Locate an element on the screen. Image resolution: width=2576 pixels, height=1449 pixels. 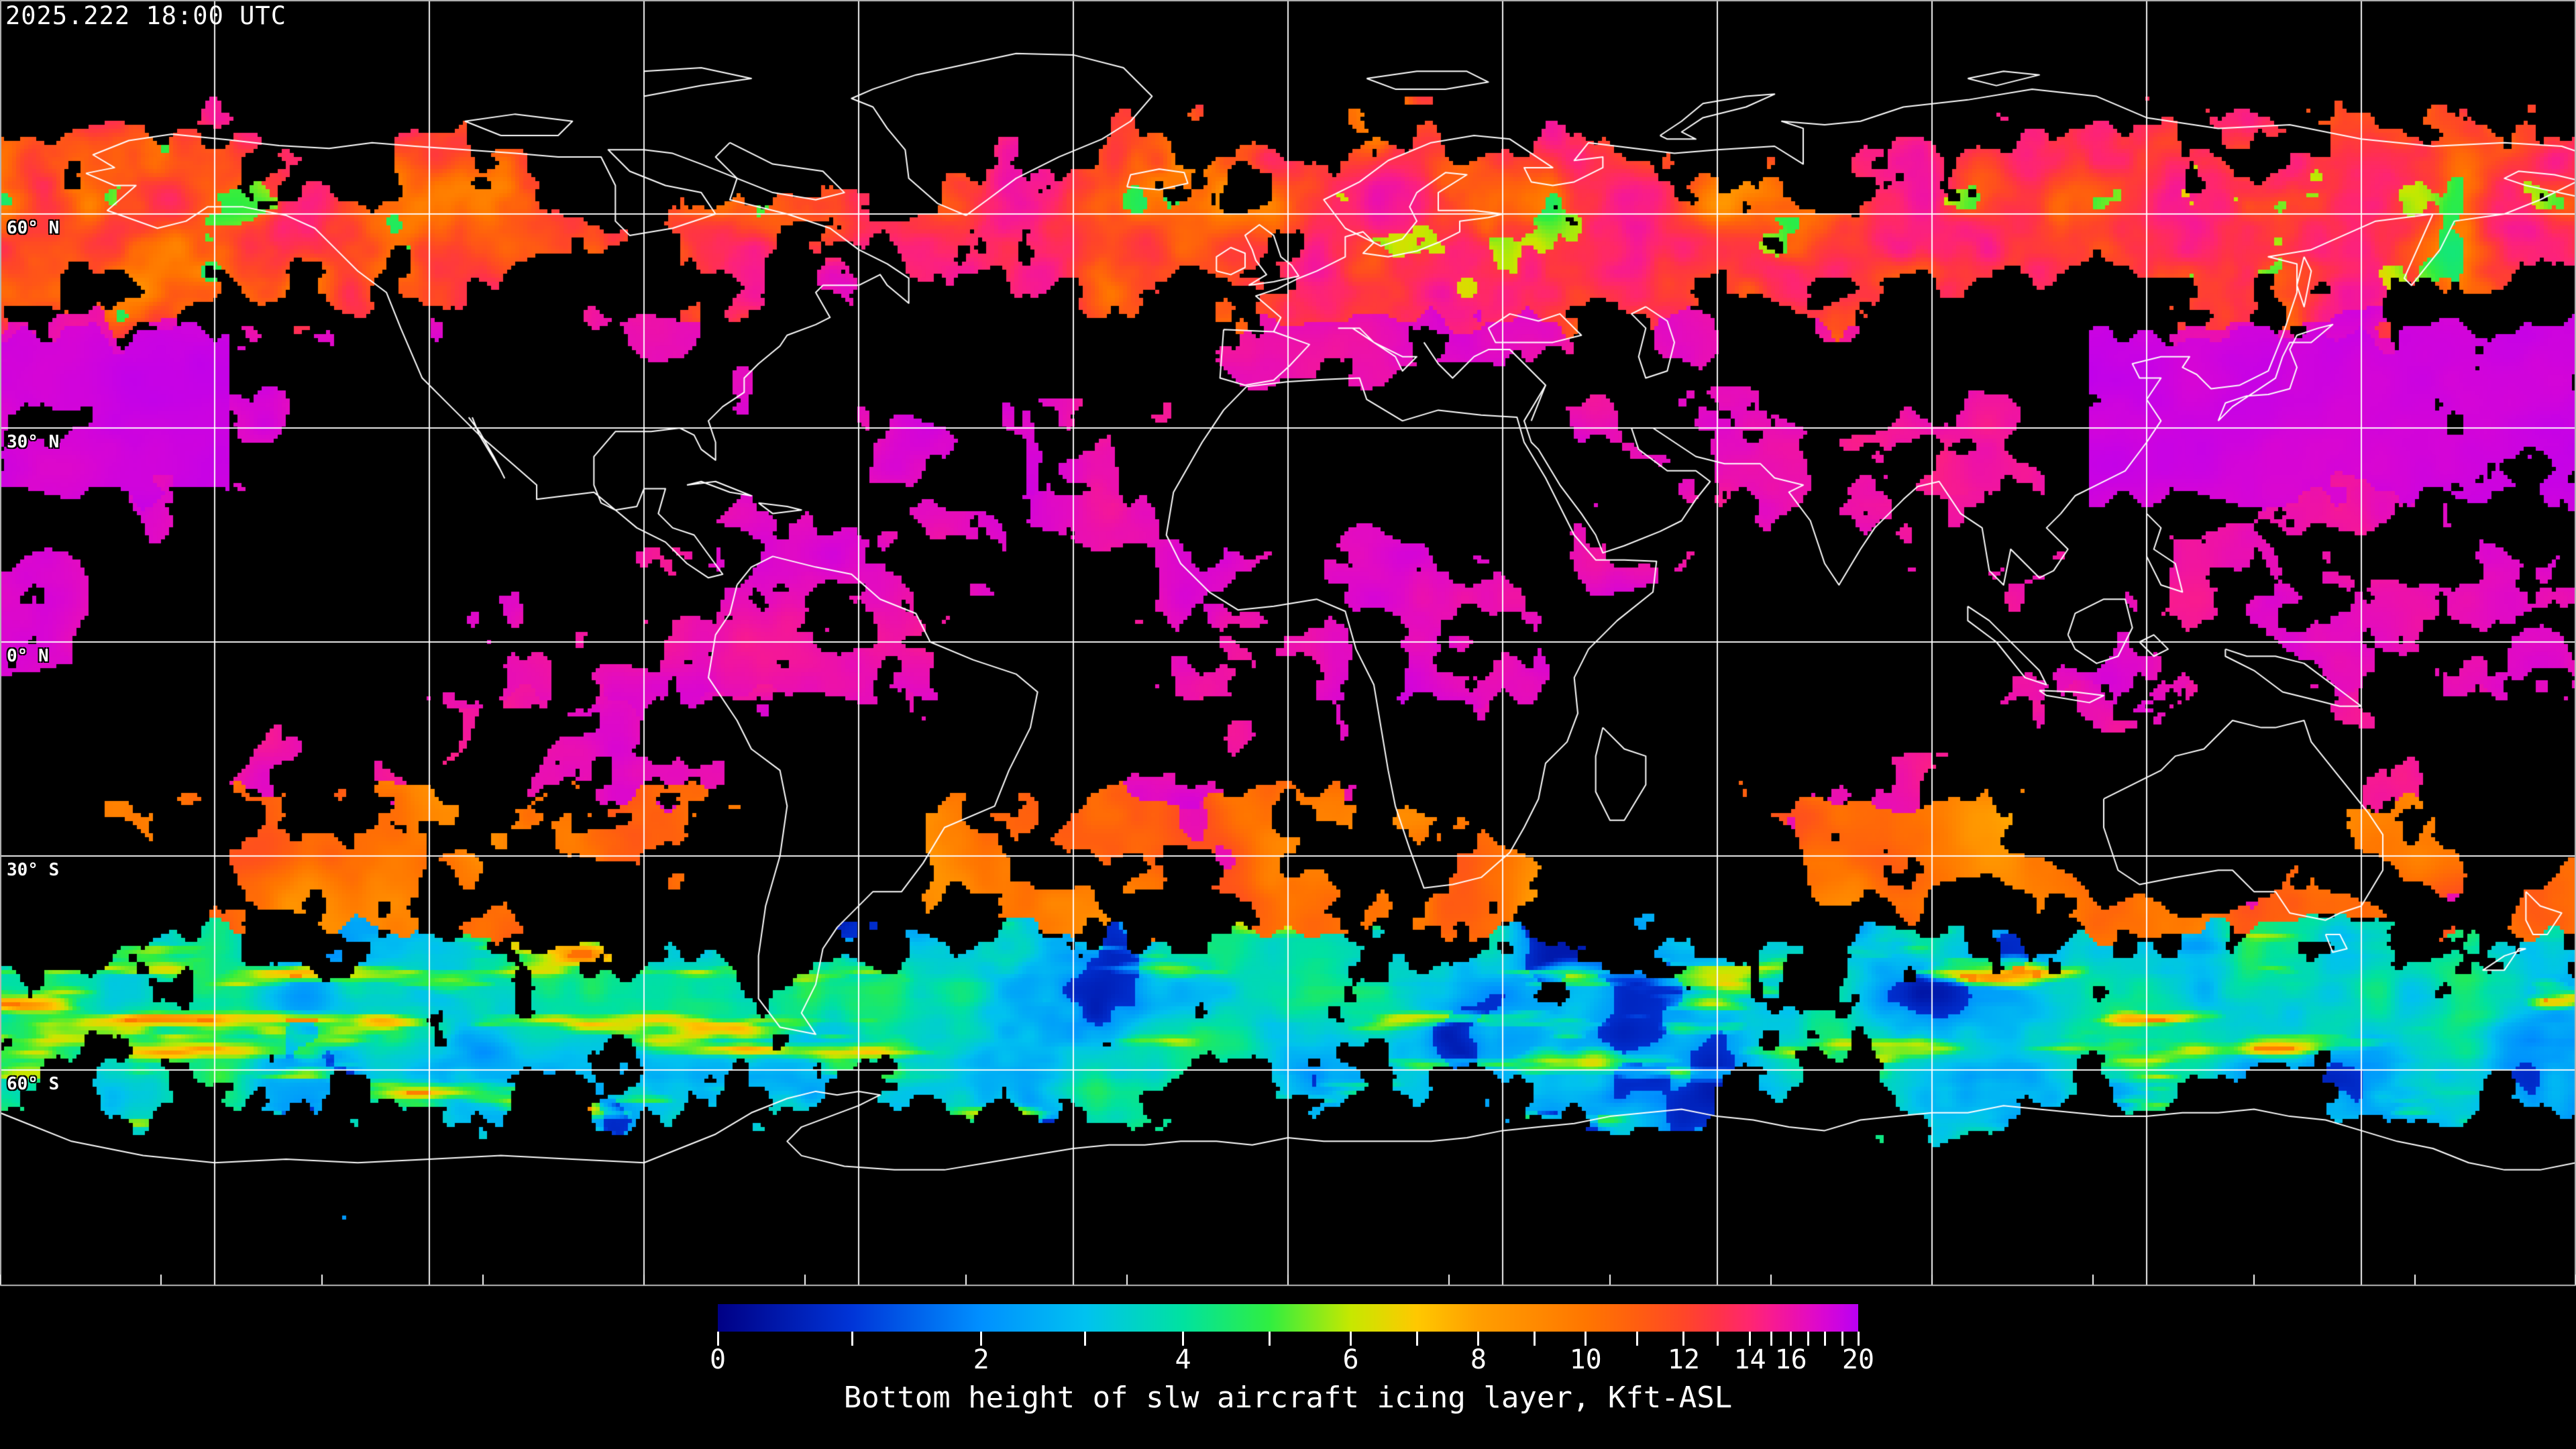
lat-label: 30° N is located at coordinates (33, 442).